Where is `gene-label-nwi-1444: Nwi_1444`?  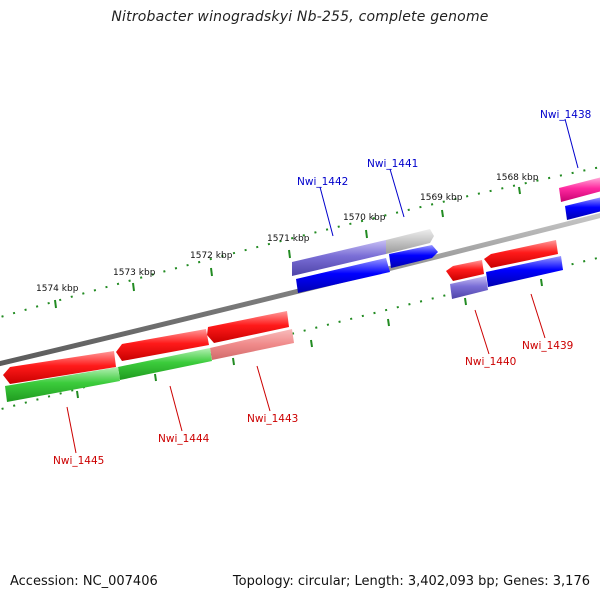 gene-label-nwi-1444: Nwi_1444 is located at coordinates (184, 439).